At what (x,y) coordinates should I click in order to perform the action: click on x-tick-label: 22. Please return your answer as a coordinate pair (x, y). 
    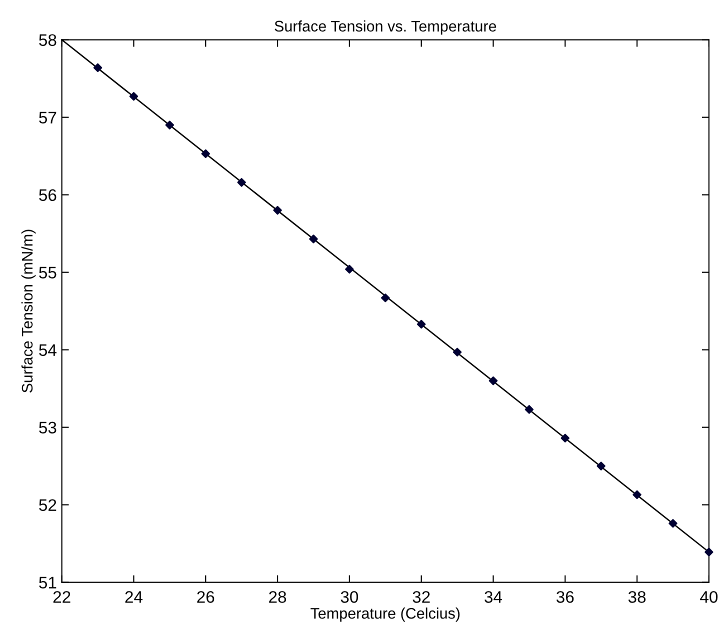
    Looking at the image, I should click on (61, 597).